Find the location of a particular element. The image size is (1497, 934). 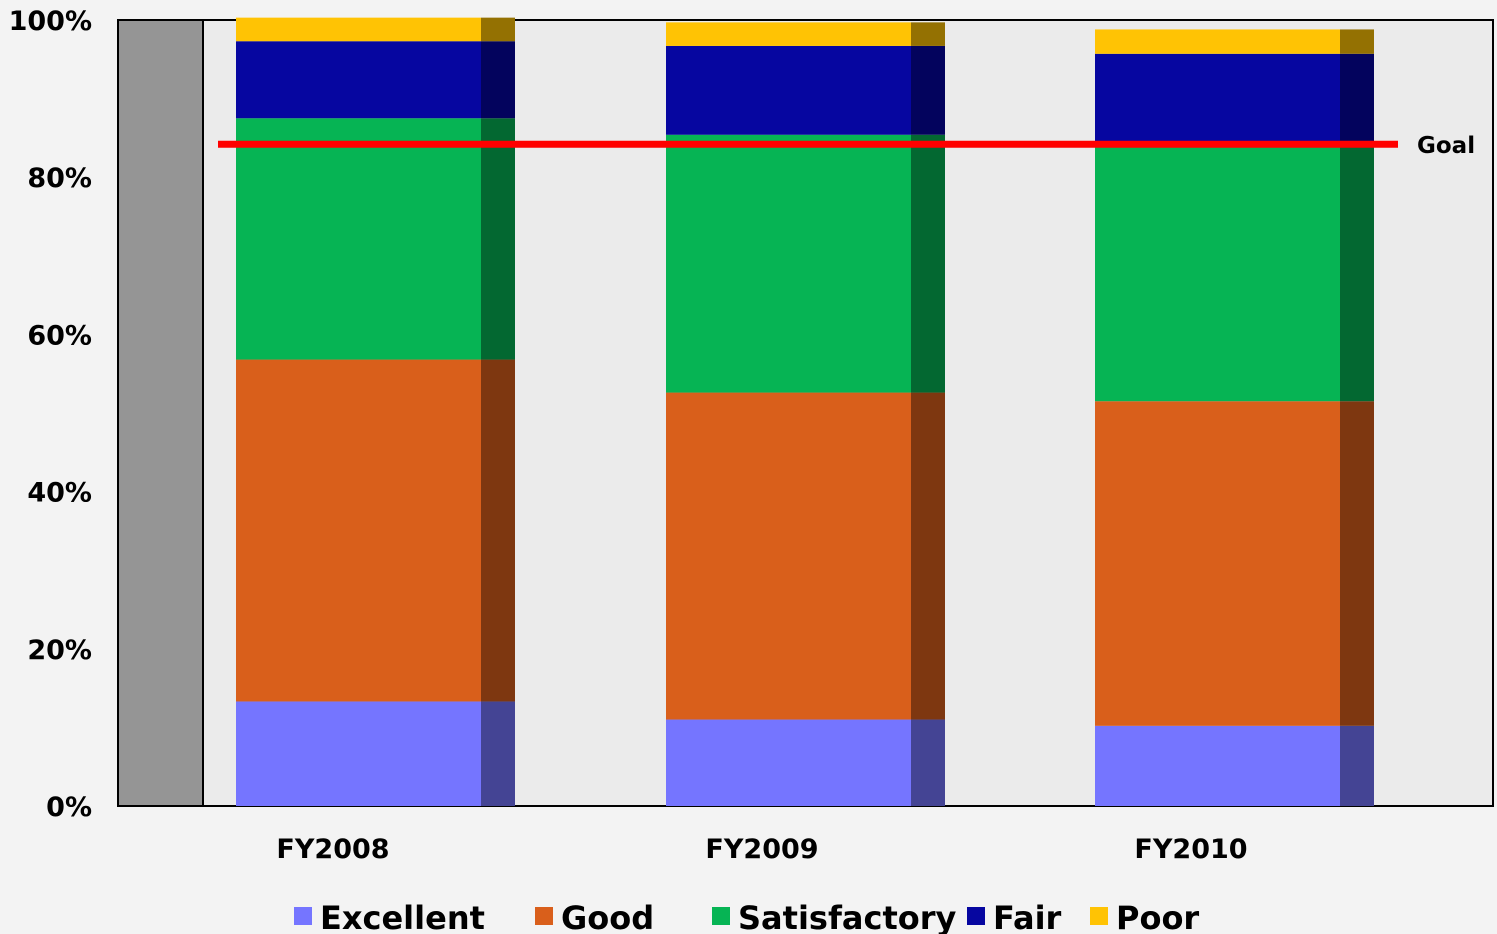

x-category-label: FY2009 is located at coordinates (761, 849).